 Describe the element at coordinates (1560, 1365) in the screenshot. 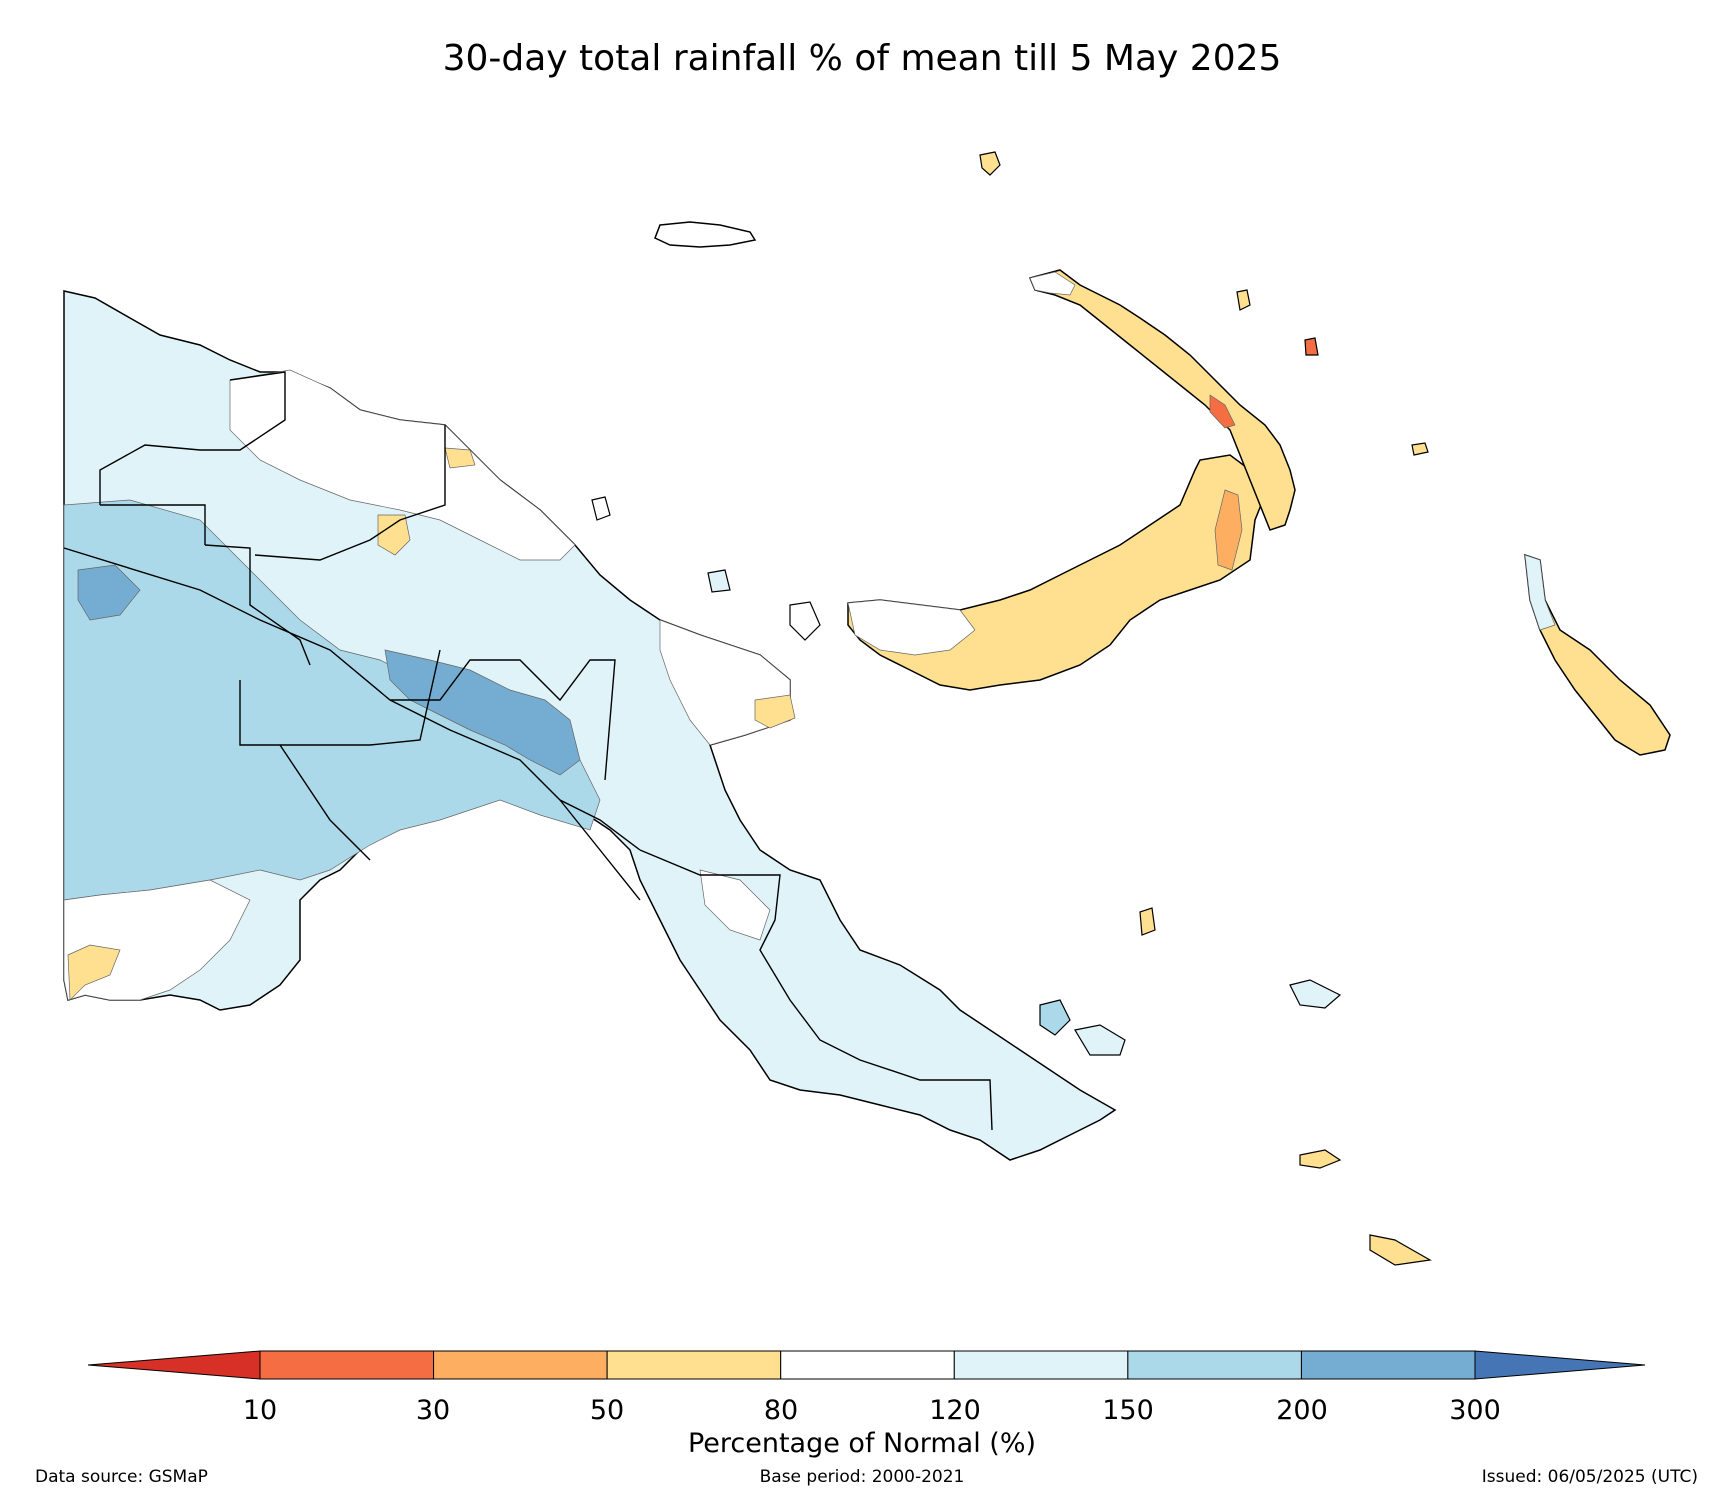

I see `colorbar-arrow-high` at that location.